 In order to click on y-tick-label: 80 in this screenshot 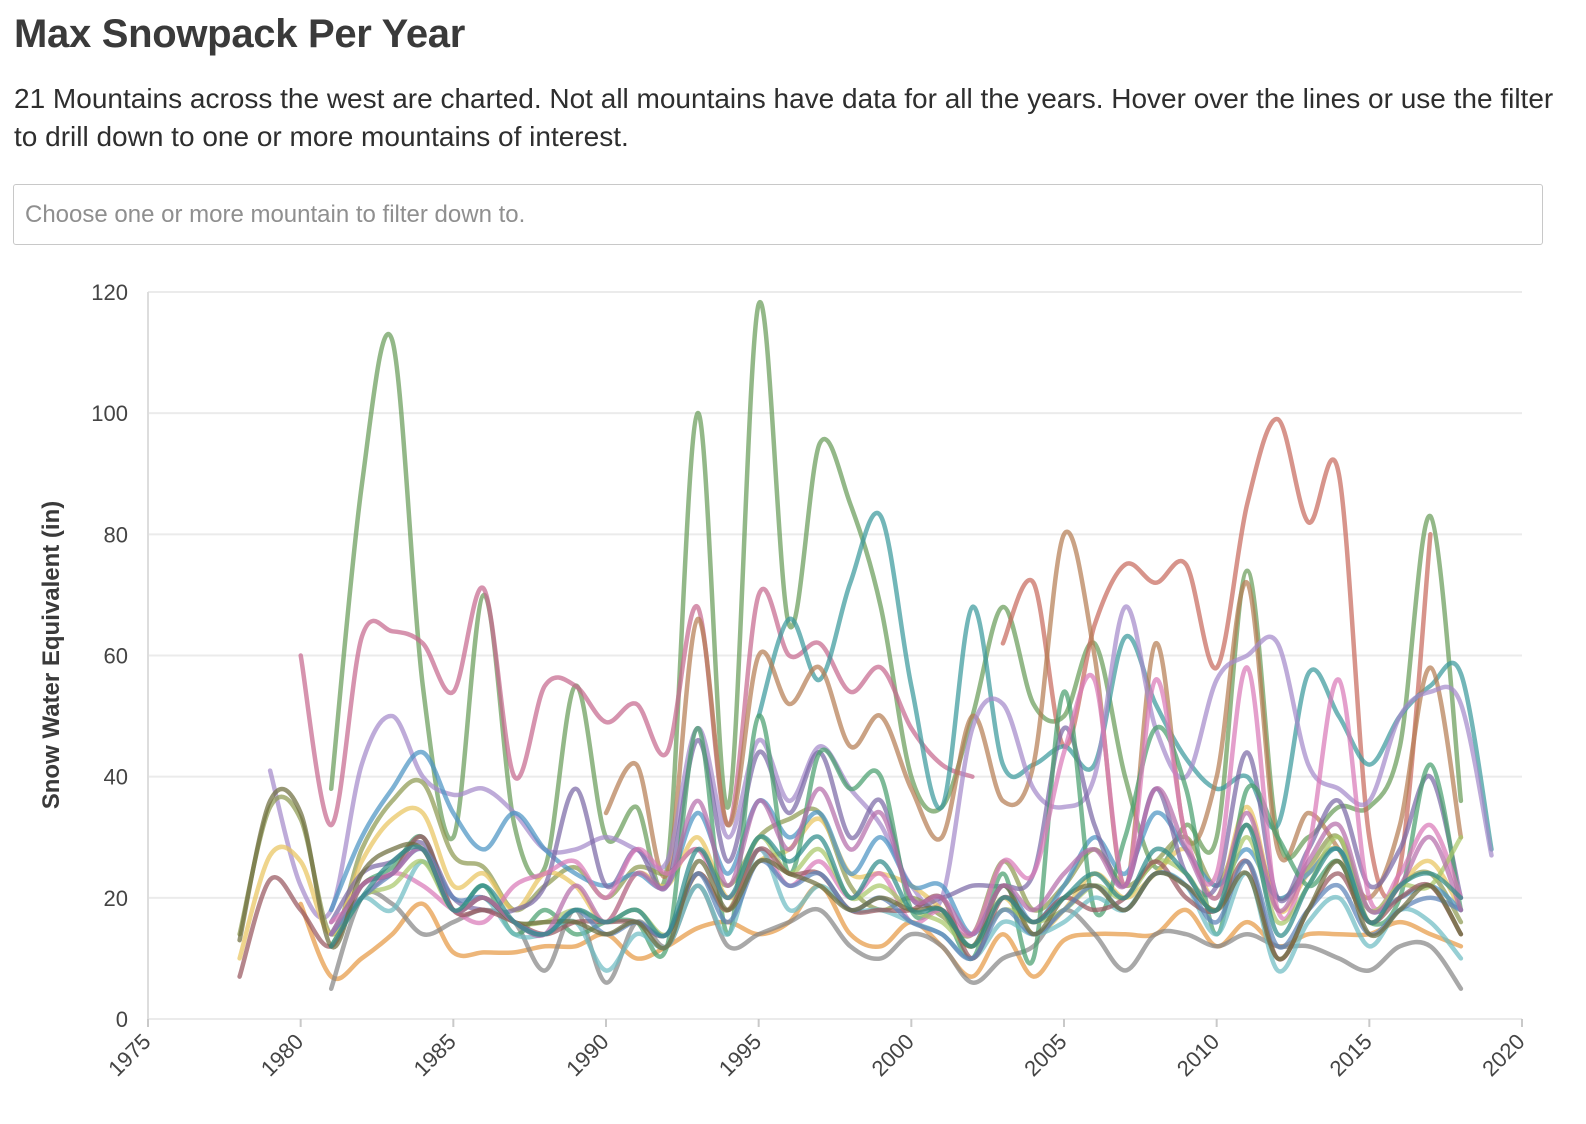, I will do `click(116, 534)`.